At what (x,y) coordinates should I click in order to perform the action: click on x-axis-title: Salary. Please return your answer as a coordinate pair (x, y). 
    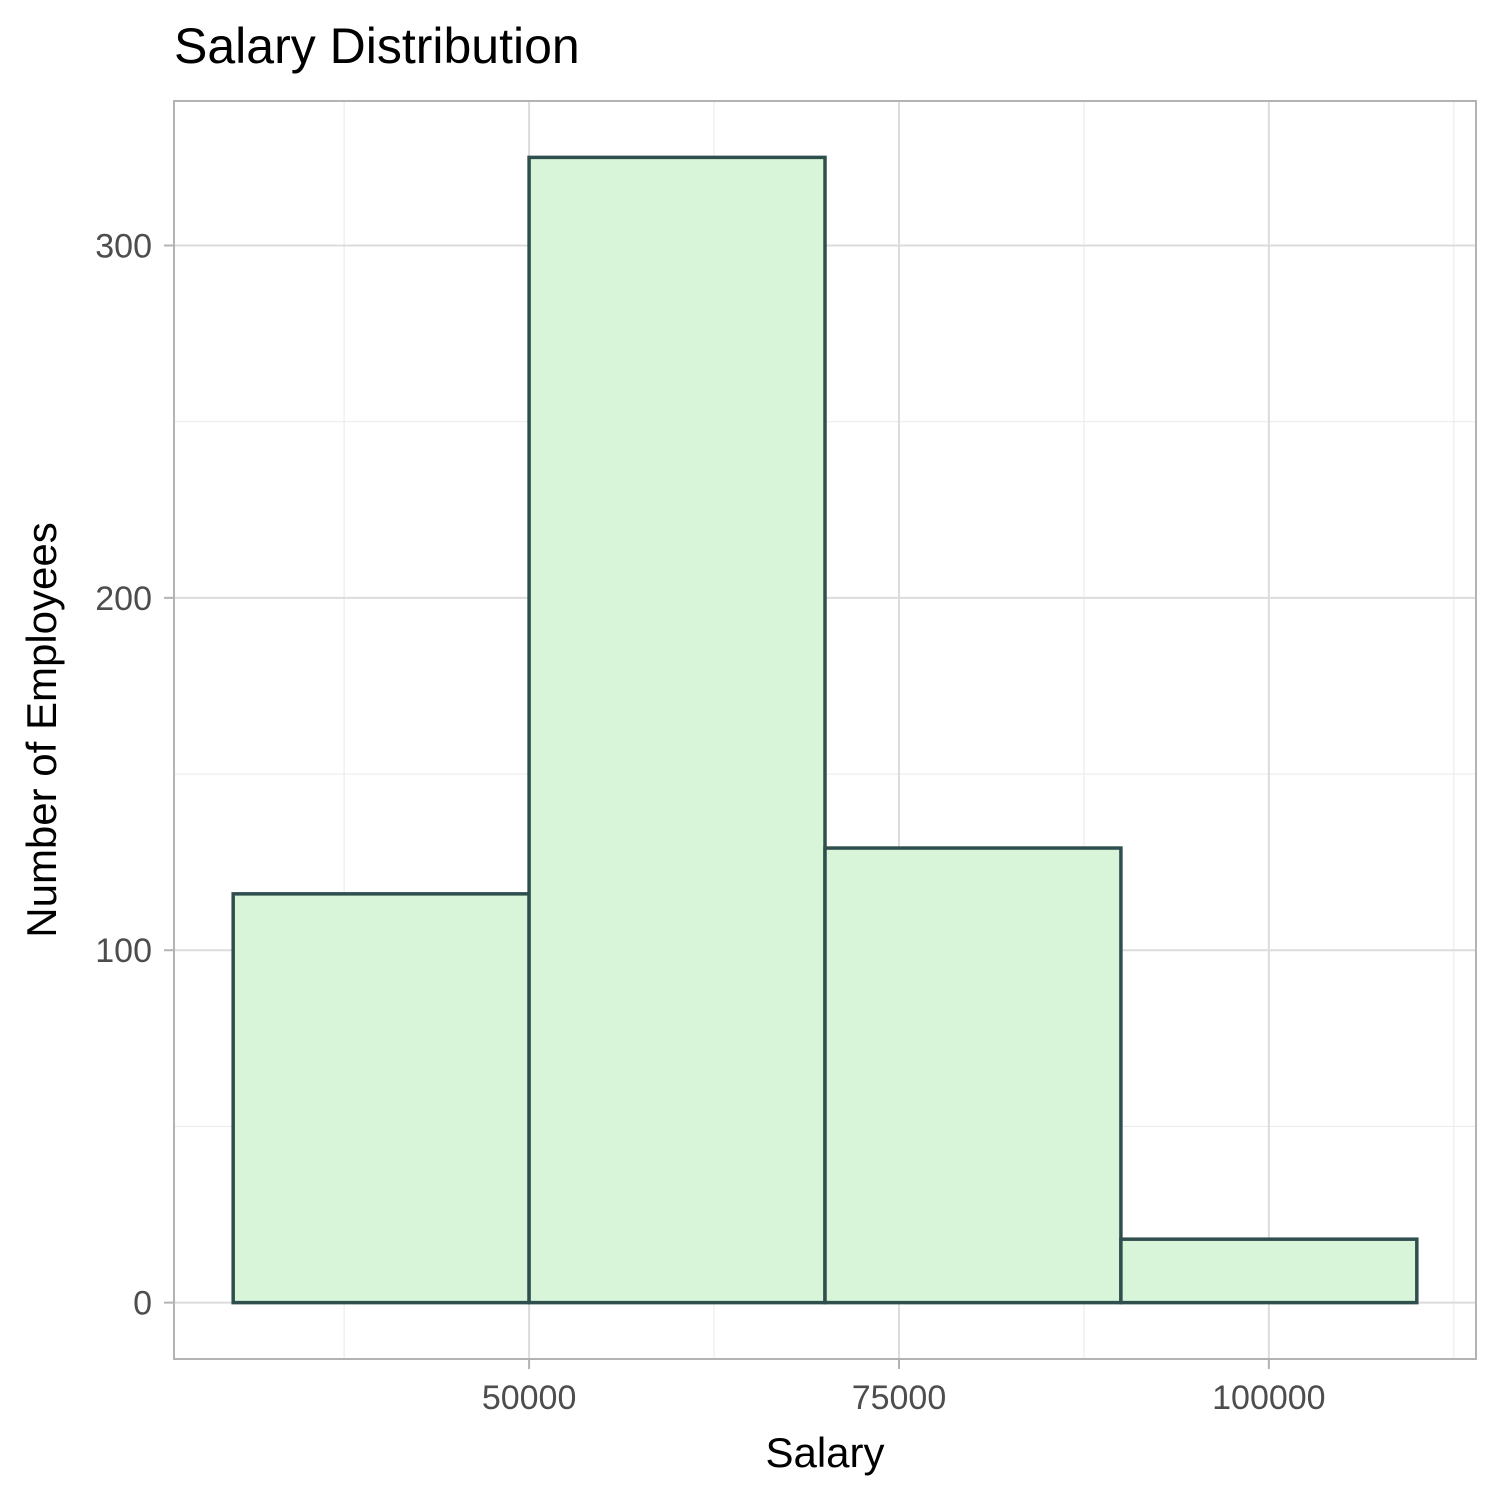
    Looking at the image, I should click on (824, 1452).